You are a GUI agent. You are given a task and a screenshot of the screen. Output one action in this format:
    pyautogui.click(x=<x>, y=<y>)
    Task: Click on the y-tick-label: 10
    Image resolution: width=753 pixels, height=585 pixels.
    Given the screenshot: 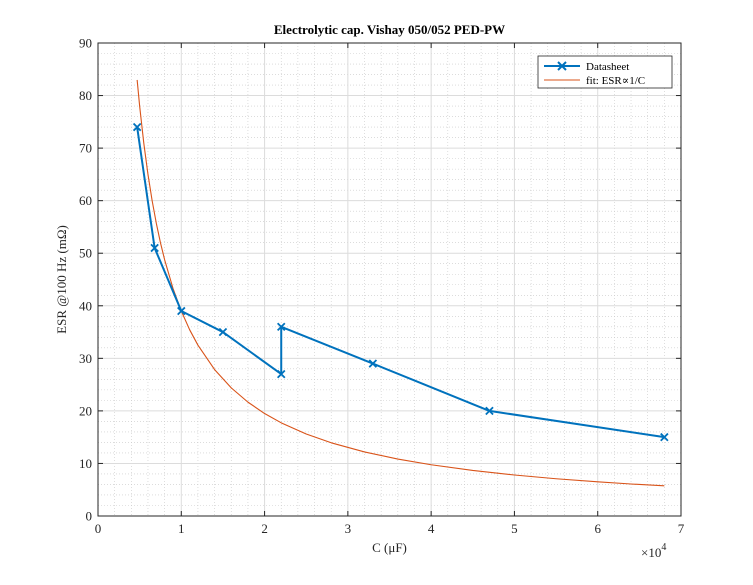 What is the action you would take?
    pyautogui.click(x=85, y=463)
    